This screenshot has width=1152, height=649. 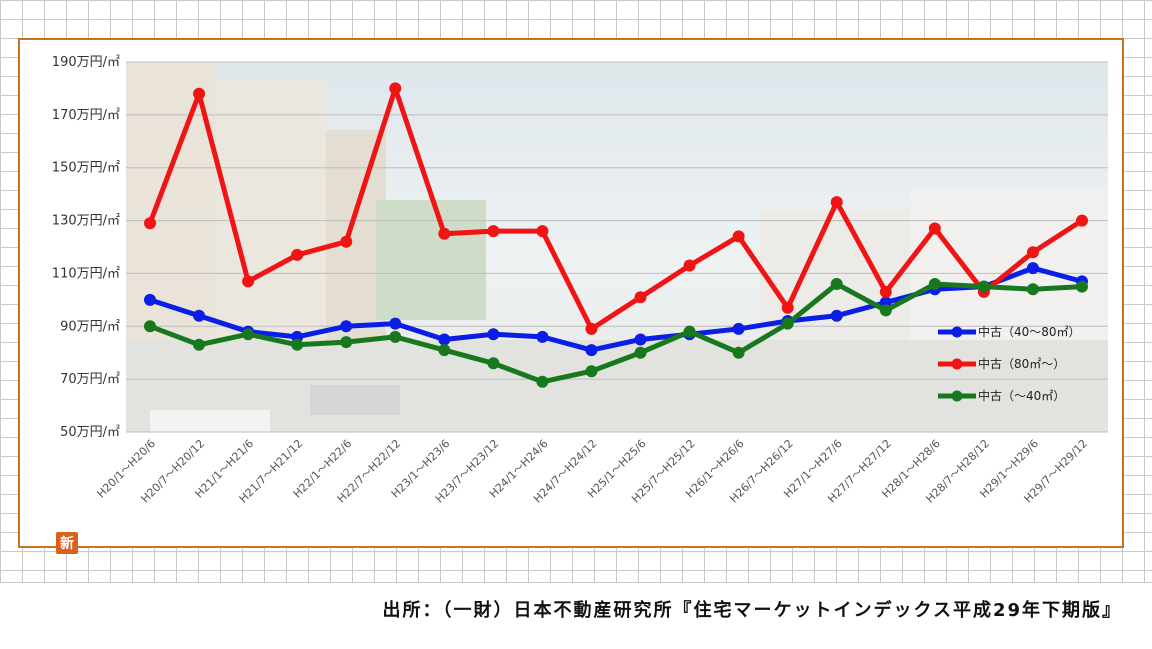 I want to click on legend: 中古（40～80㎡） 中古（80㎡～） 中古（～40㎡）, so click(x=1009, y=363).